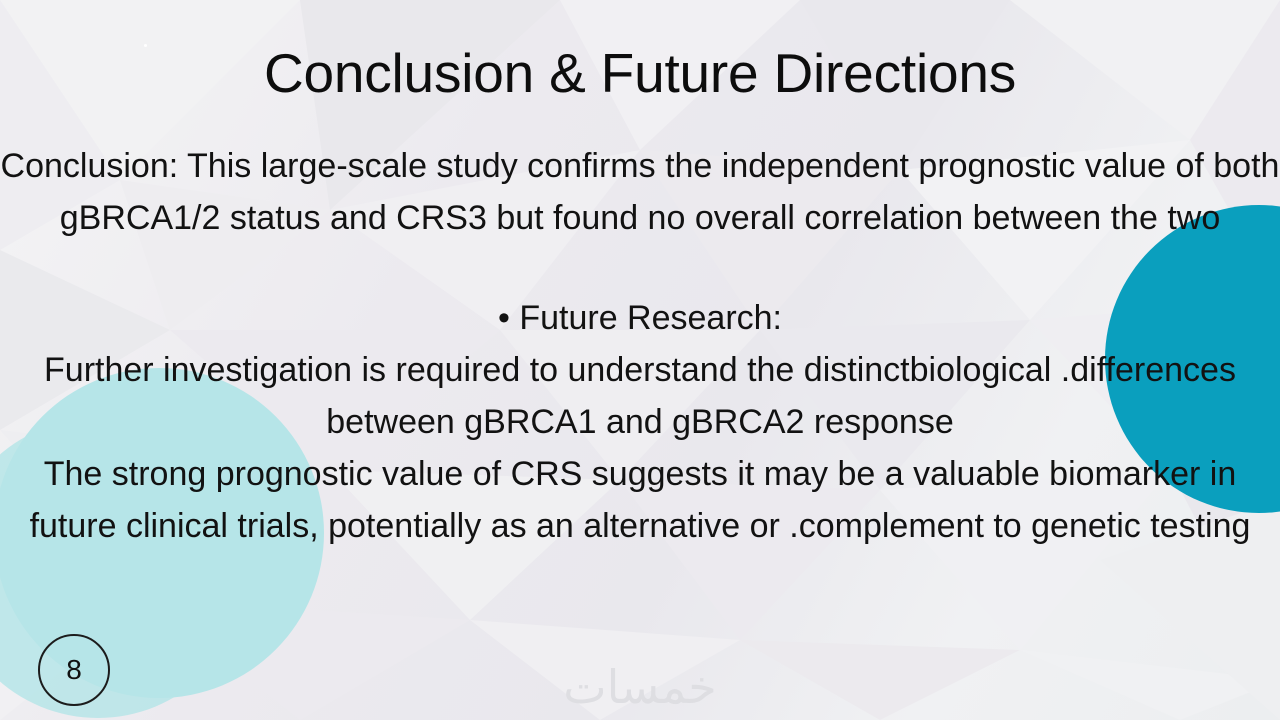 Image resolution: width=1280 pixels, height=720 pixels. I want to click on decorative-dot, so click(145, 45).